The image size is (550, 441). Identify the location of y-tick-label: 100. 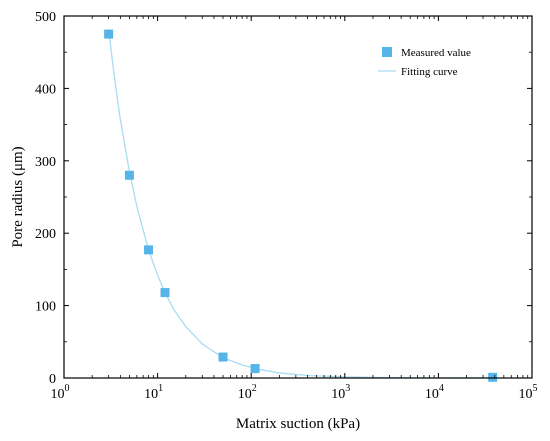
(45, 307).